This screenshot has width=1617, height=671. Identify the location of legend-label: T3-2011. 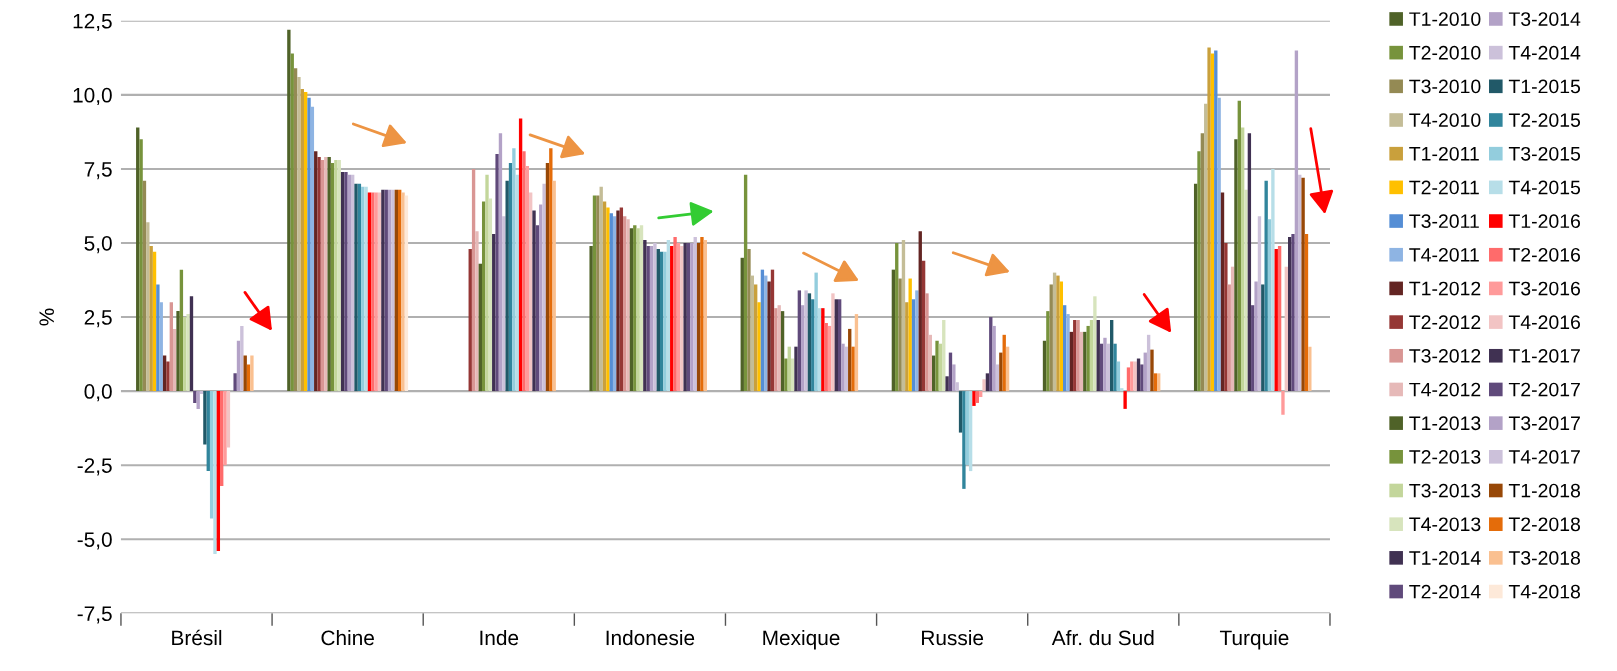
(1444, 221).